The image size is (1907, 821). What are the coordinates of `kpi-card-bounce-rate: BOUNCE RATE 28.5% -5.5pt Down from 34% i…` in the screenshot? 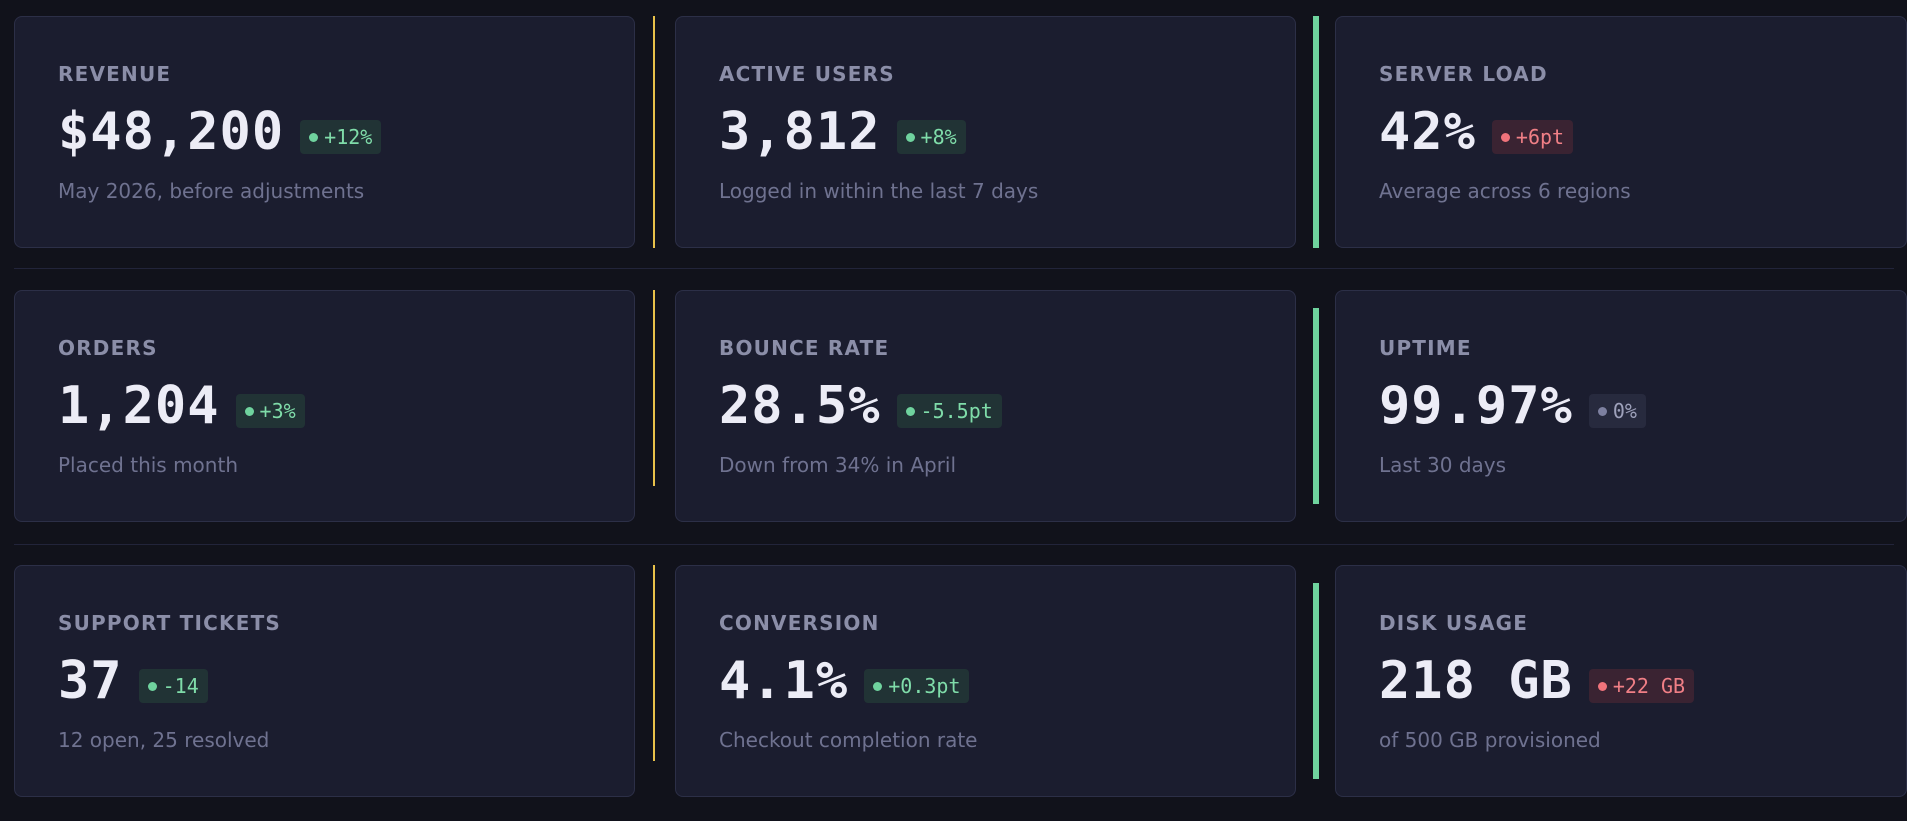 It's located at (985, 406).